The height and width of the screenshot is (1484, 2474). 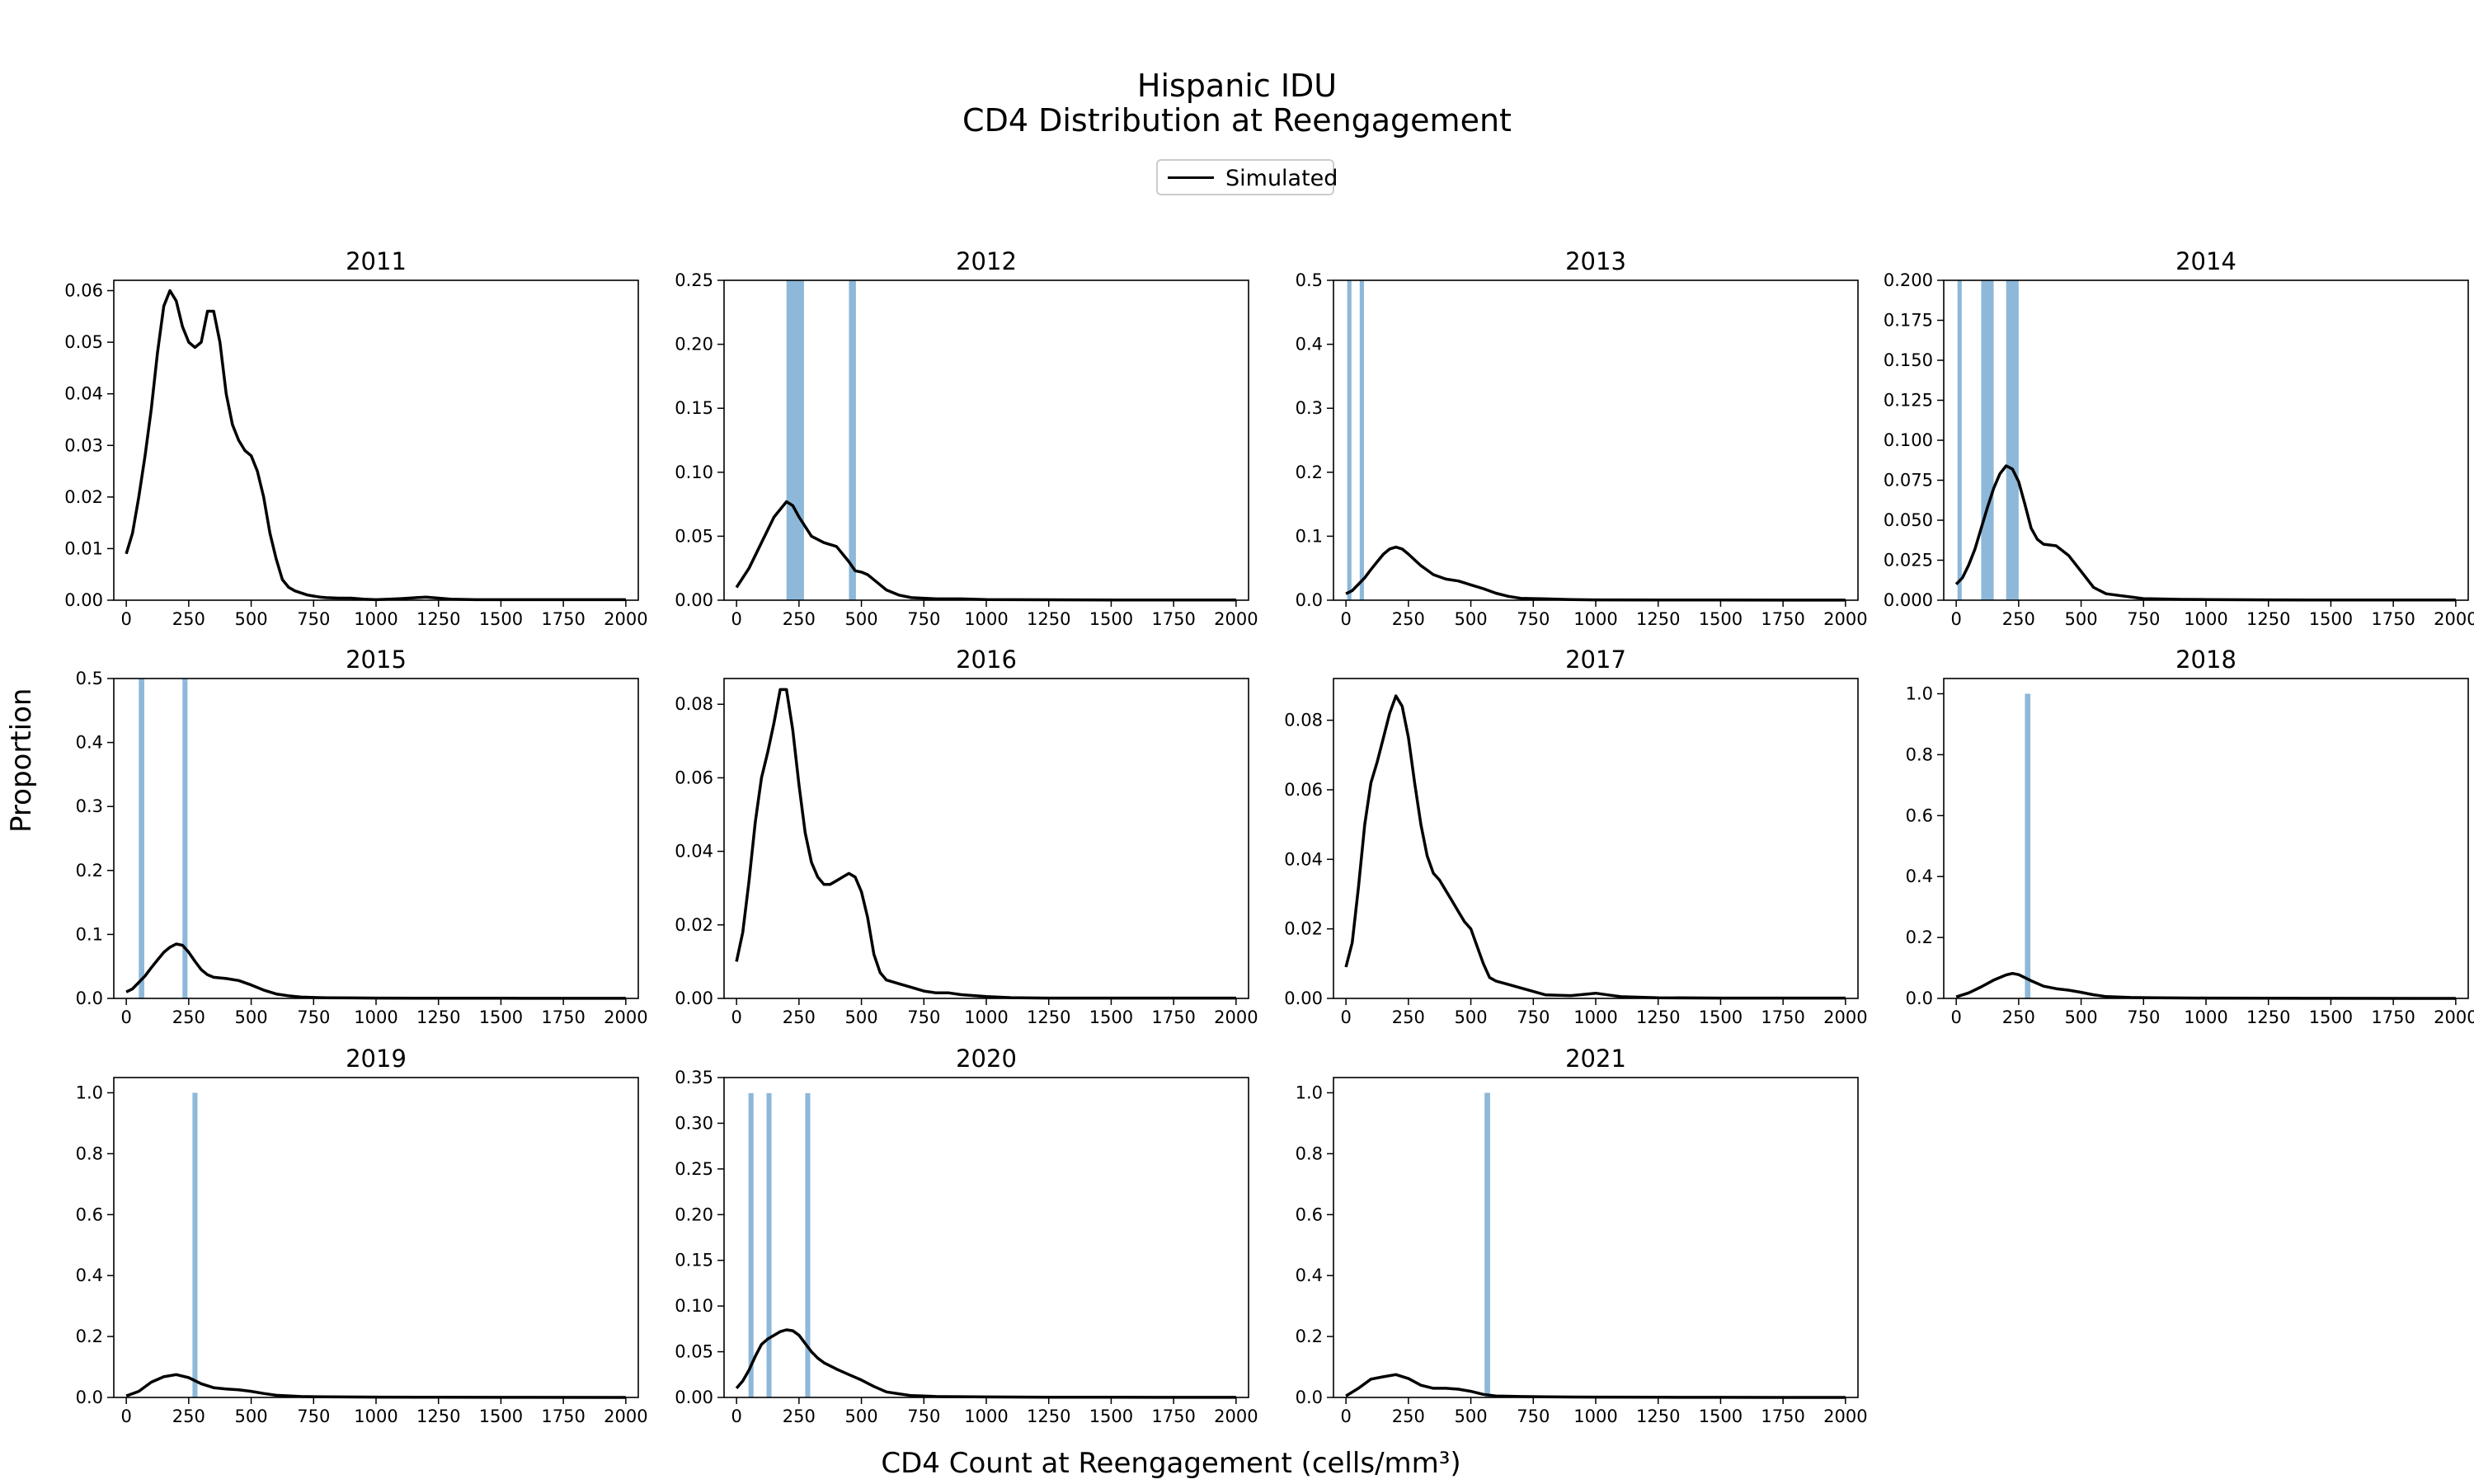 What do you see at coordinates (694, 1123) in the screenshot?
I see `y-tick-label: 0.30` at bounding box center [694, 1123].